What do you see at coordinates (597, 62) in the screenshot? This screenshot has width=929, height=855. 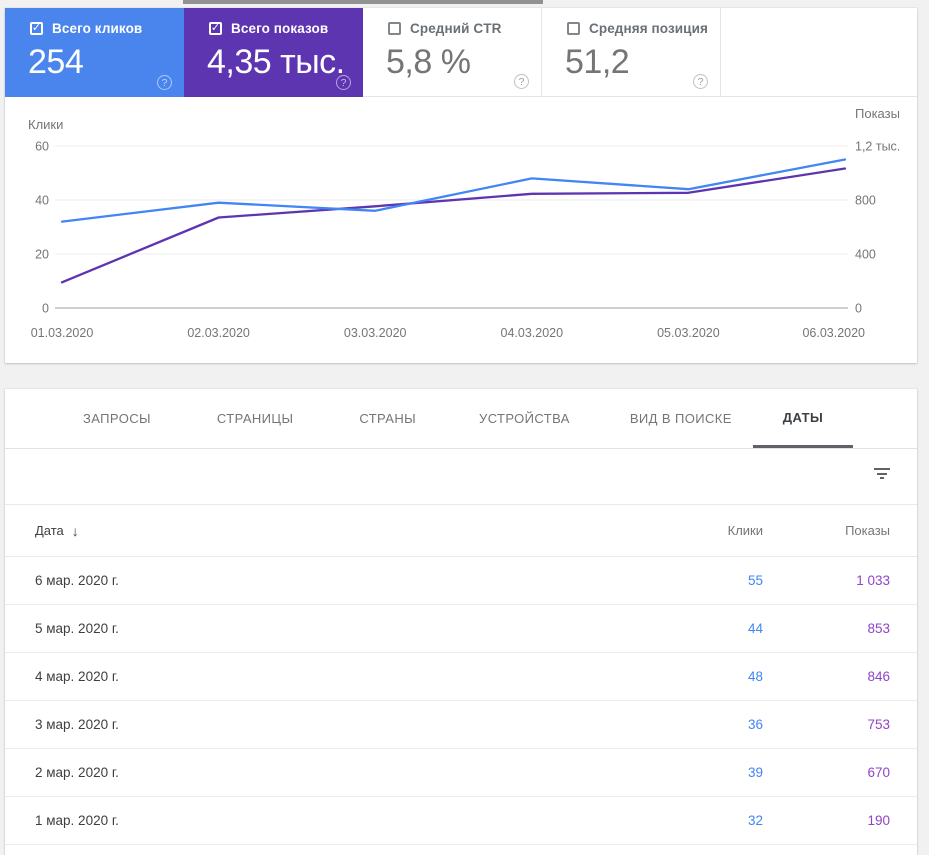 I see `average-position-value: 51,2` at bounding box center [597, 62].